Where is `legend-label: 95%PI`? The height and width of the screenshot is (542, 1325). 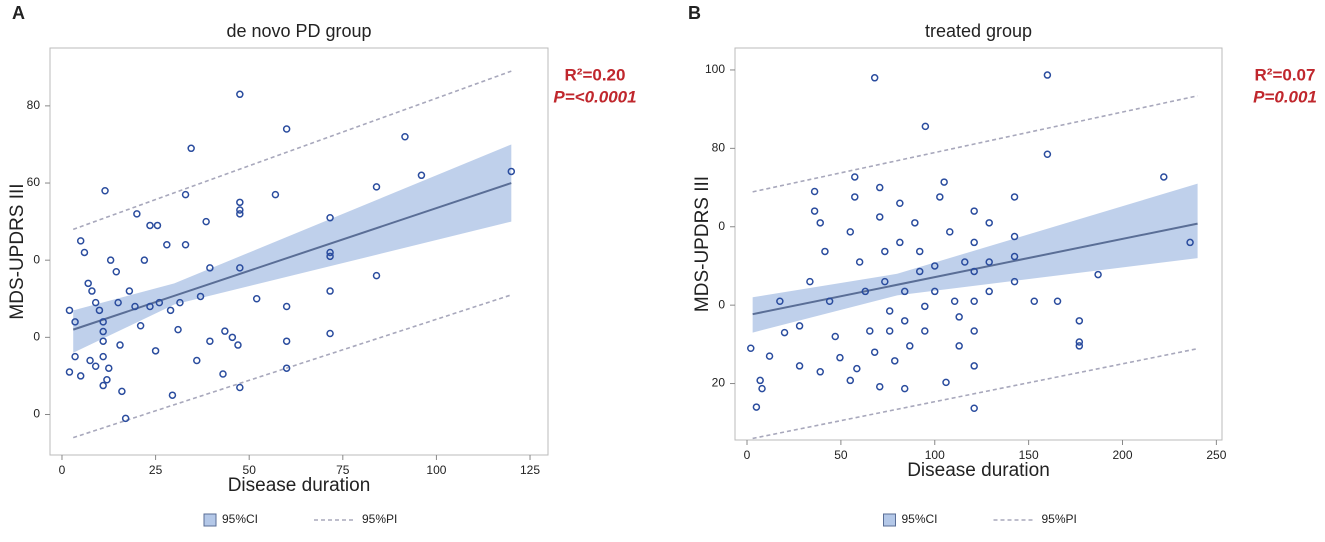 legend-label: 95%PI is located at coordinates (1059, 519).